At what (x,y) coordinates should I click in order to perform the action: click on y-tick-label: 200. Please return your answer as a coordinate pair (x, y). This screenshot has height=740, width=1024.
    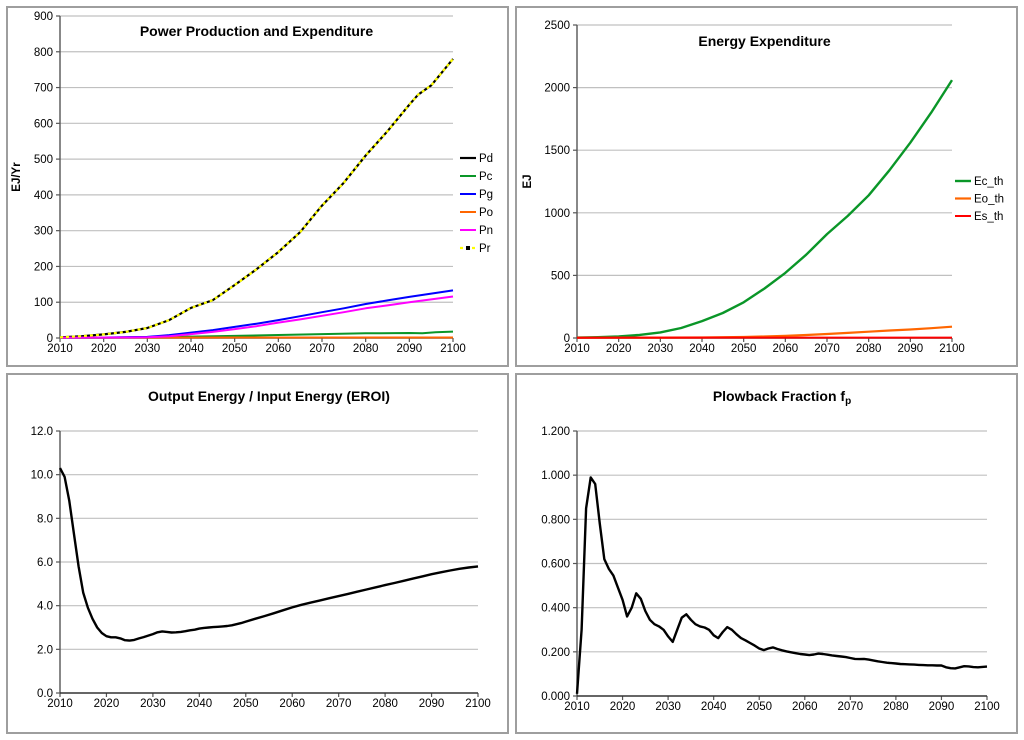
    Looking at the image, I should click on (43, 267).